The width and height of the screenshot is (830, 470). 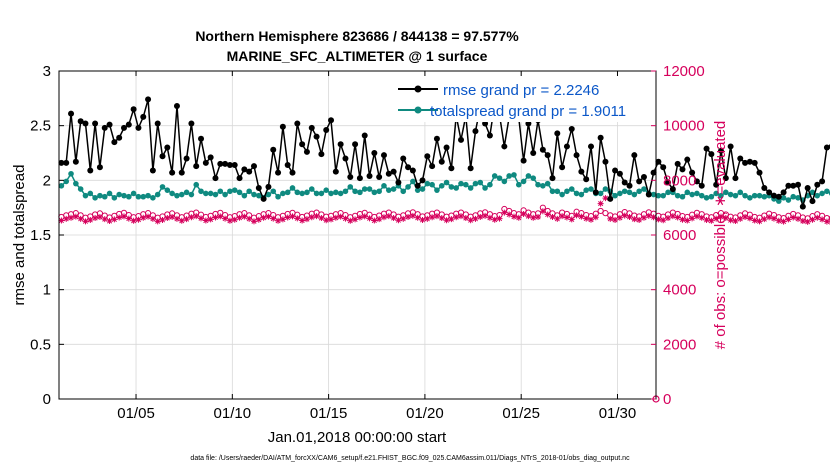 I want to click on legend-box, so click(x=522, y=99).